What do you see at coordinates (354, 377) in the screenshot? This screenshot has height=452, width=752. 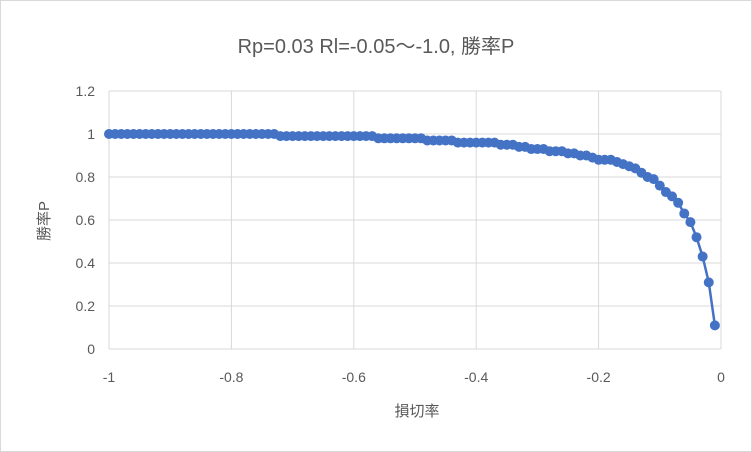 I see `x-tick-label: -0.6` at bounding box center [354, 377].